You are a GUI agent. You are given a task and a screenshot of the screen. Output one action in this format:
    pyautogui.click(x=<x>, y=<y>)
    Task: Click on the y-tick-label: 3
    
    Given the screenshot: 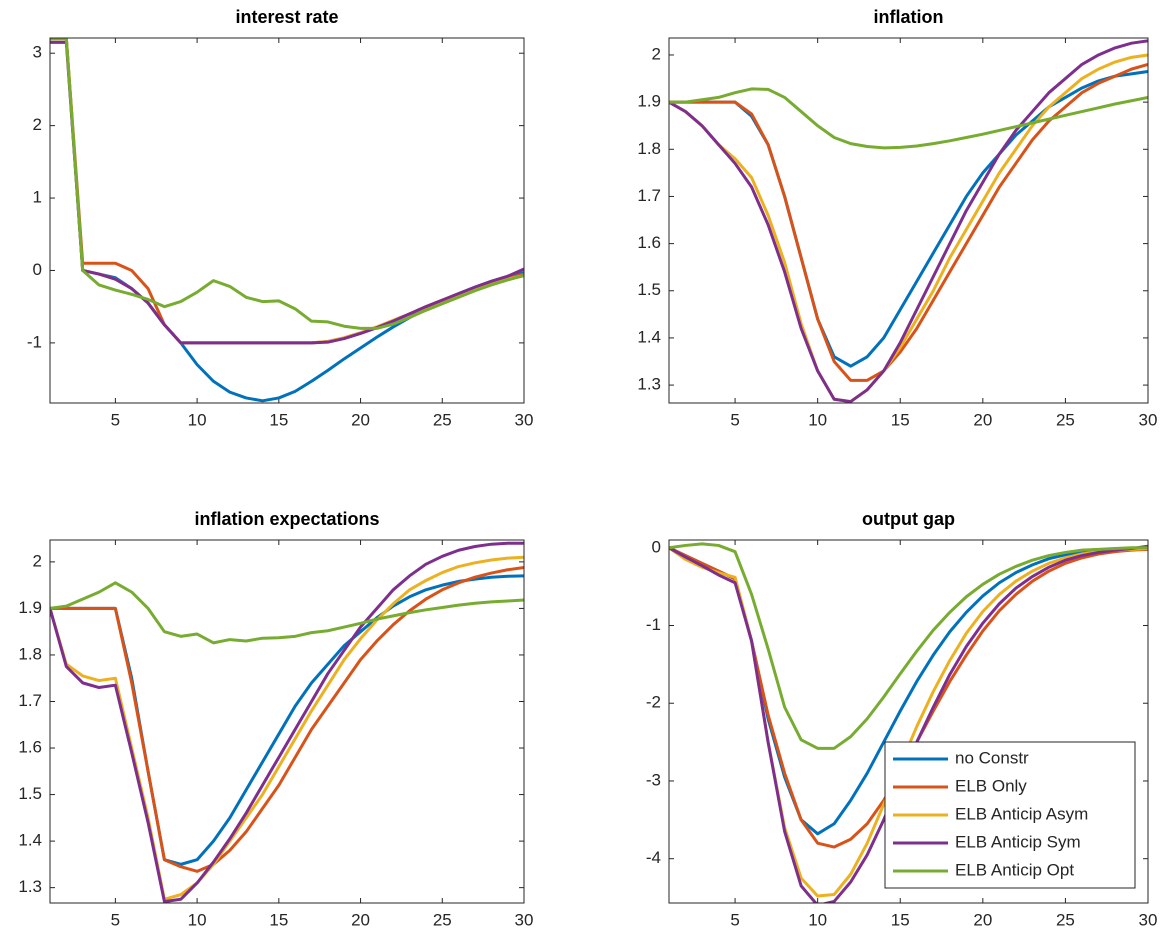 What is the action you would take?
    pyautogui.click(x=37, y=52)
    